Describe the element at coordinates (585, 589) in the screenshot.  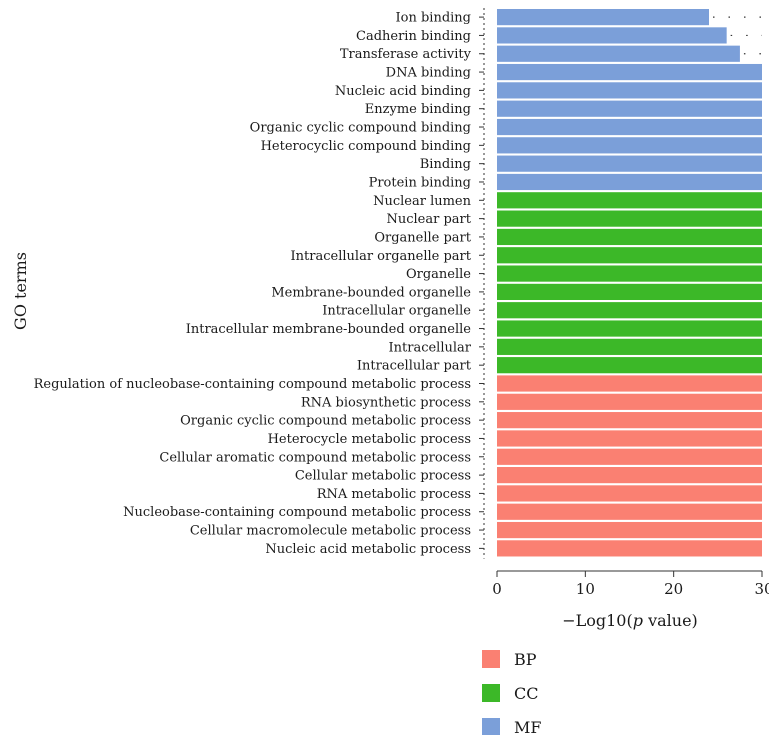
I see `x-tick-label: 10` at that location.